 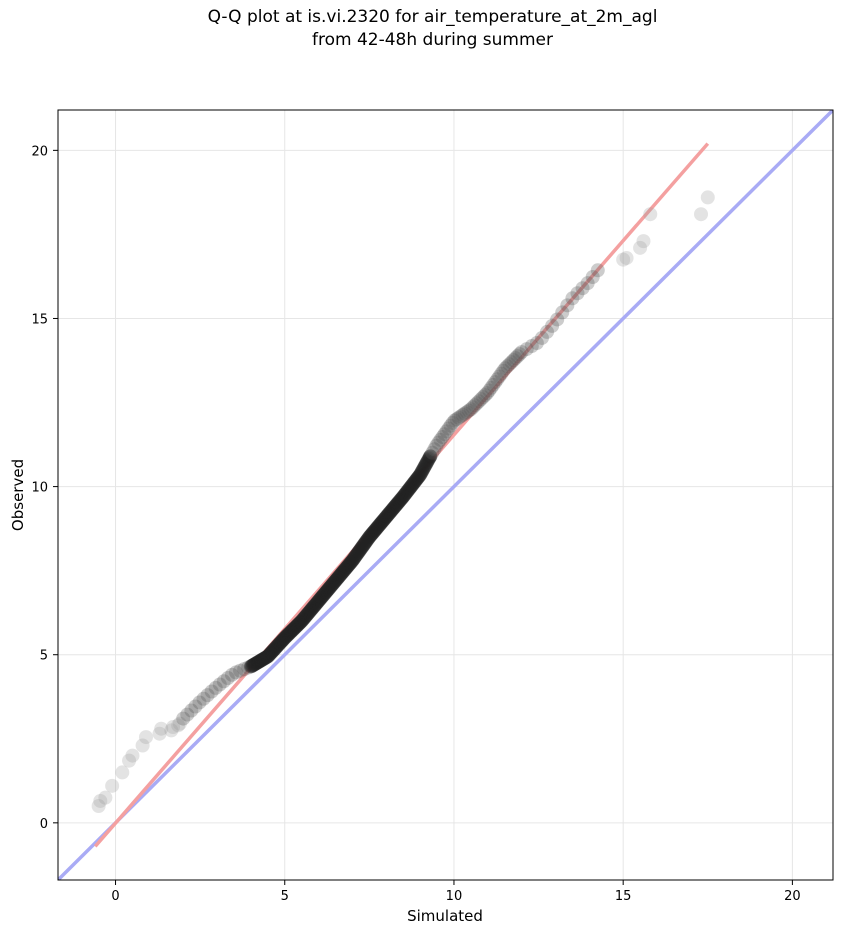 I want to click on x-tick-label: 10, so click(x=454, y=896).